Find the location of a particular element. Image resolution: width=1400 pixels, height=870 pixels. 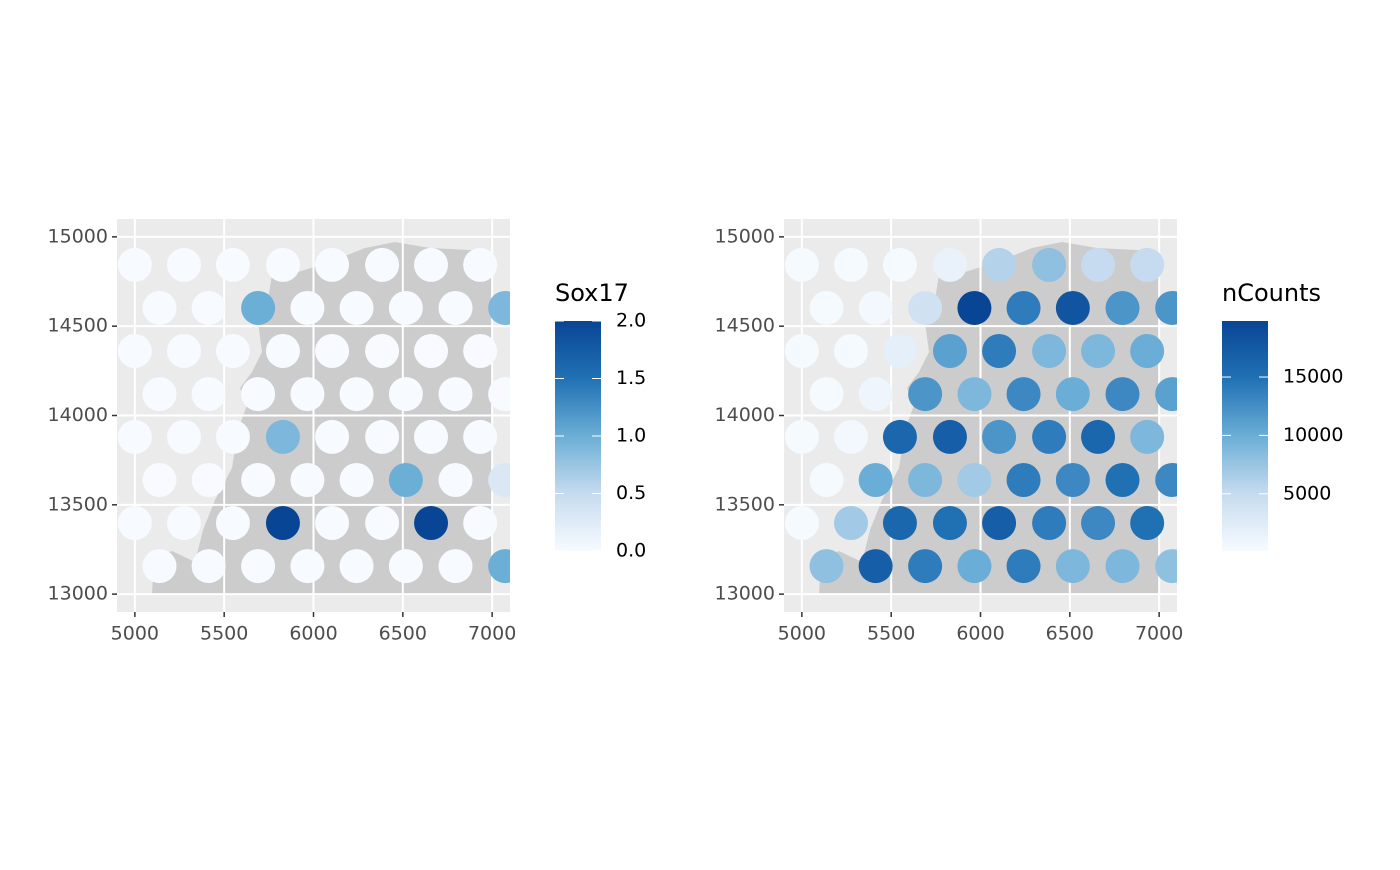

colorbar-label: 10000 is located at coordinates (1313, 435).